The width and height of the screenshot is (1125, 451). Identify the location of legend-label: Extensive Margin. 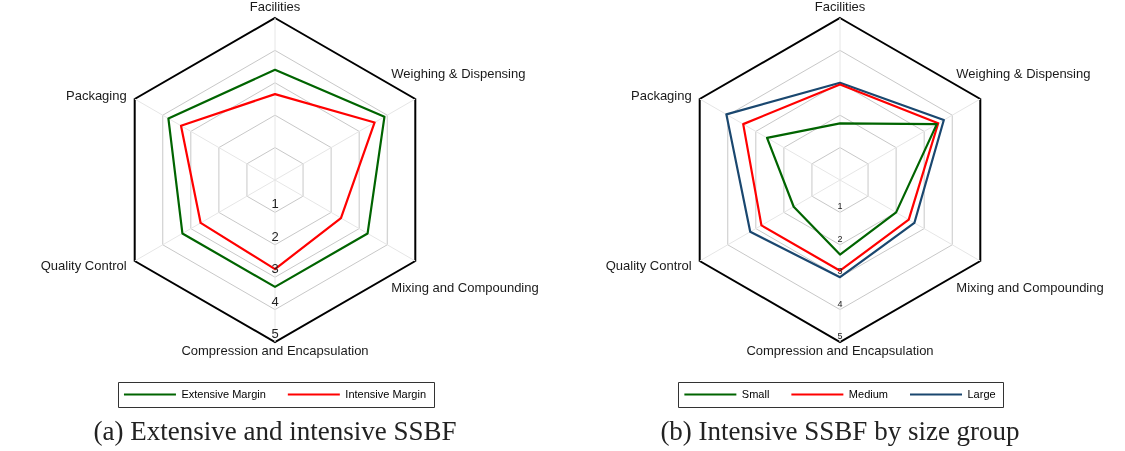
(223, 393).